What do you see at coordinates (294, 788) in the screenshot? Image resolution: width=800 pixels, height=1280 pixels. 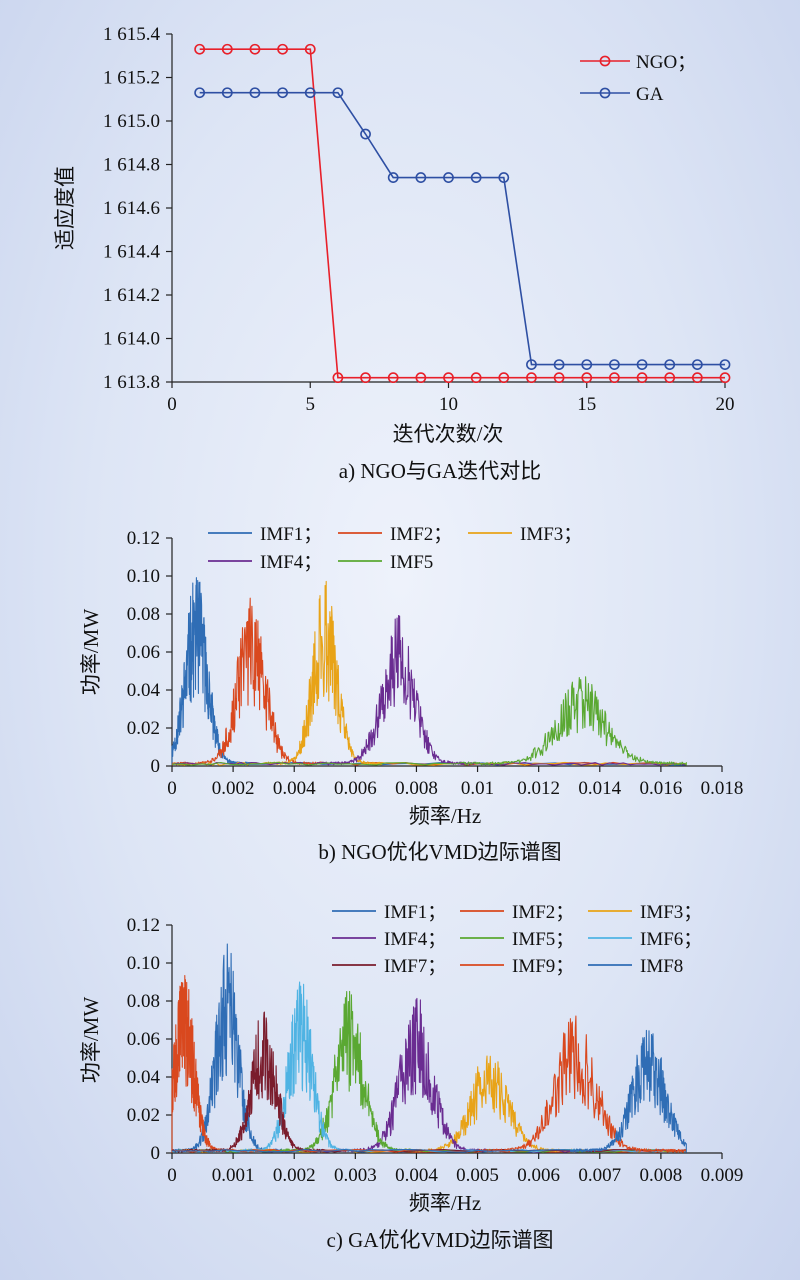 I see `chart-b-x-tick-label: 0.004` at bounding box center [294, 788].